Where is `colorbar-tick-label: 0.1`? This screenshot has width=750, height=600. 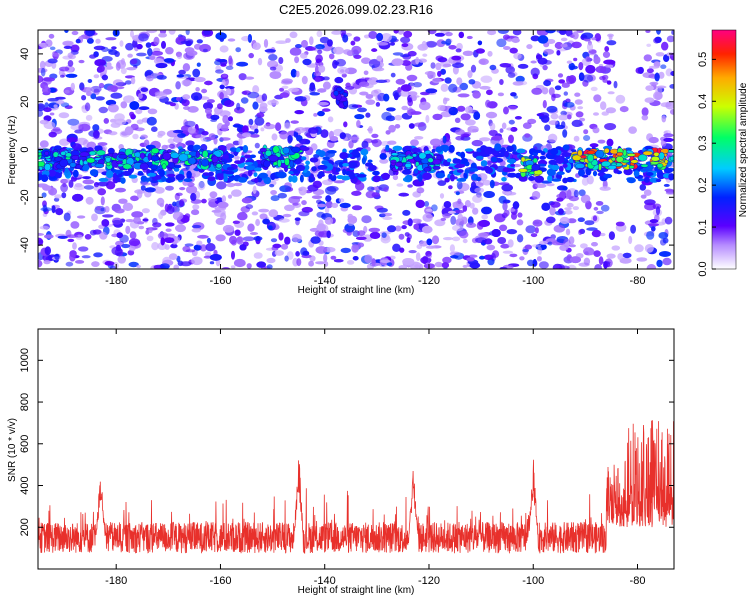
colorbar-tick-label: 0.1 is located at coordinates (703, 226).